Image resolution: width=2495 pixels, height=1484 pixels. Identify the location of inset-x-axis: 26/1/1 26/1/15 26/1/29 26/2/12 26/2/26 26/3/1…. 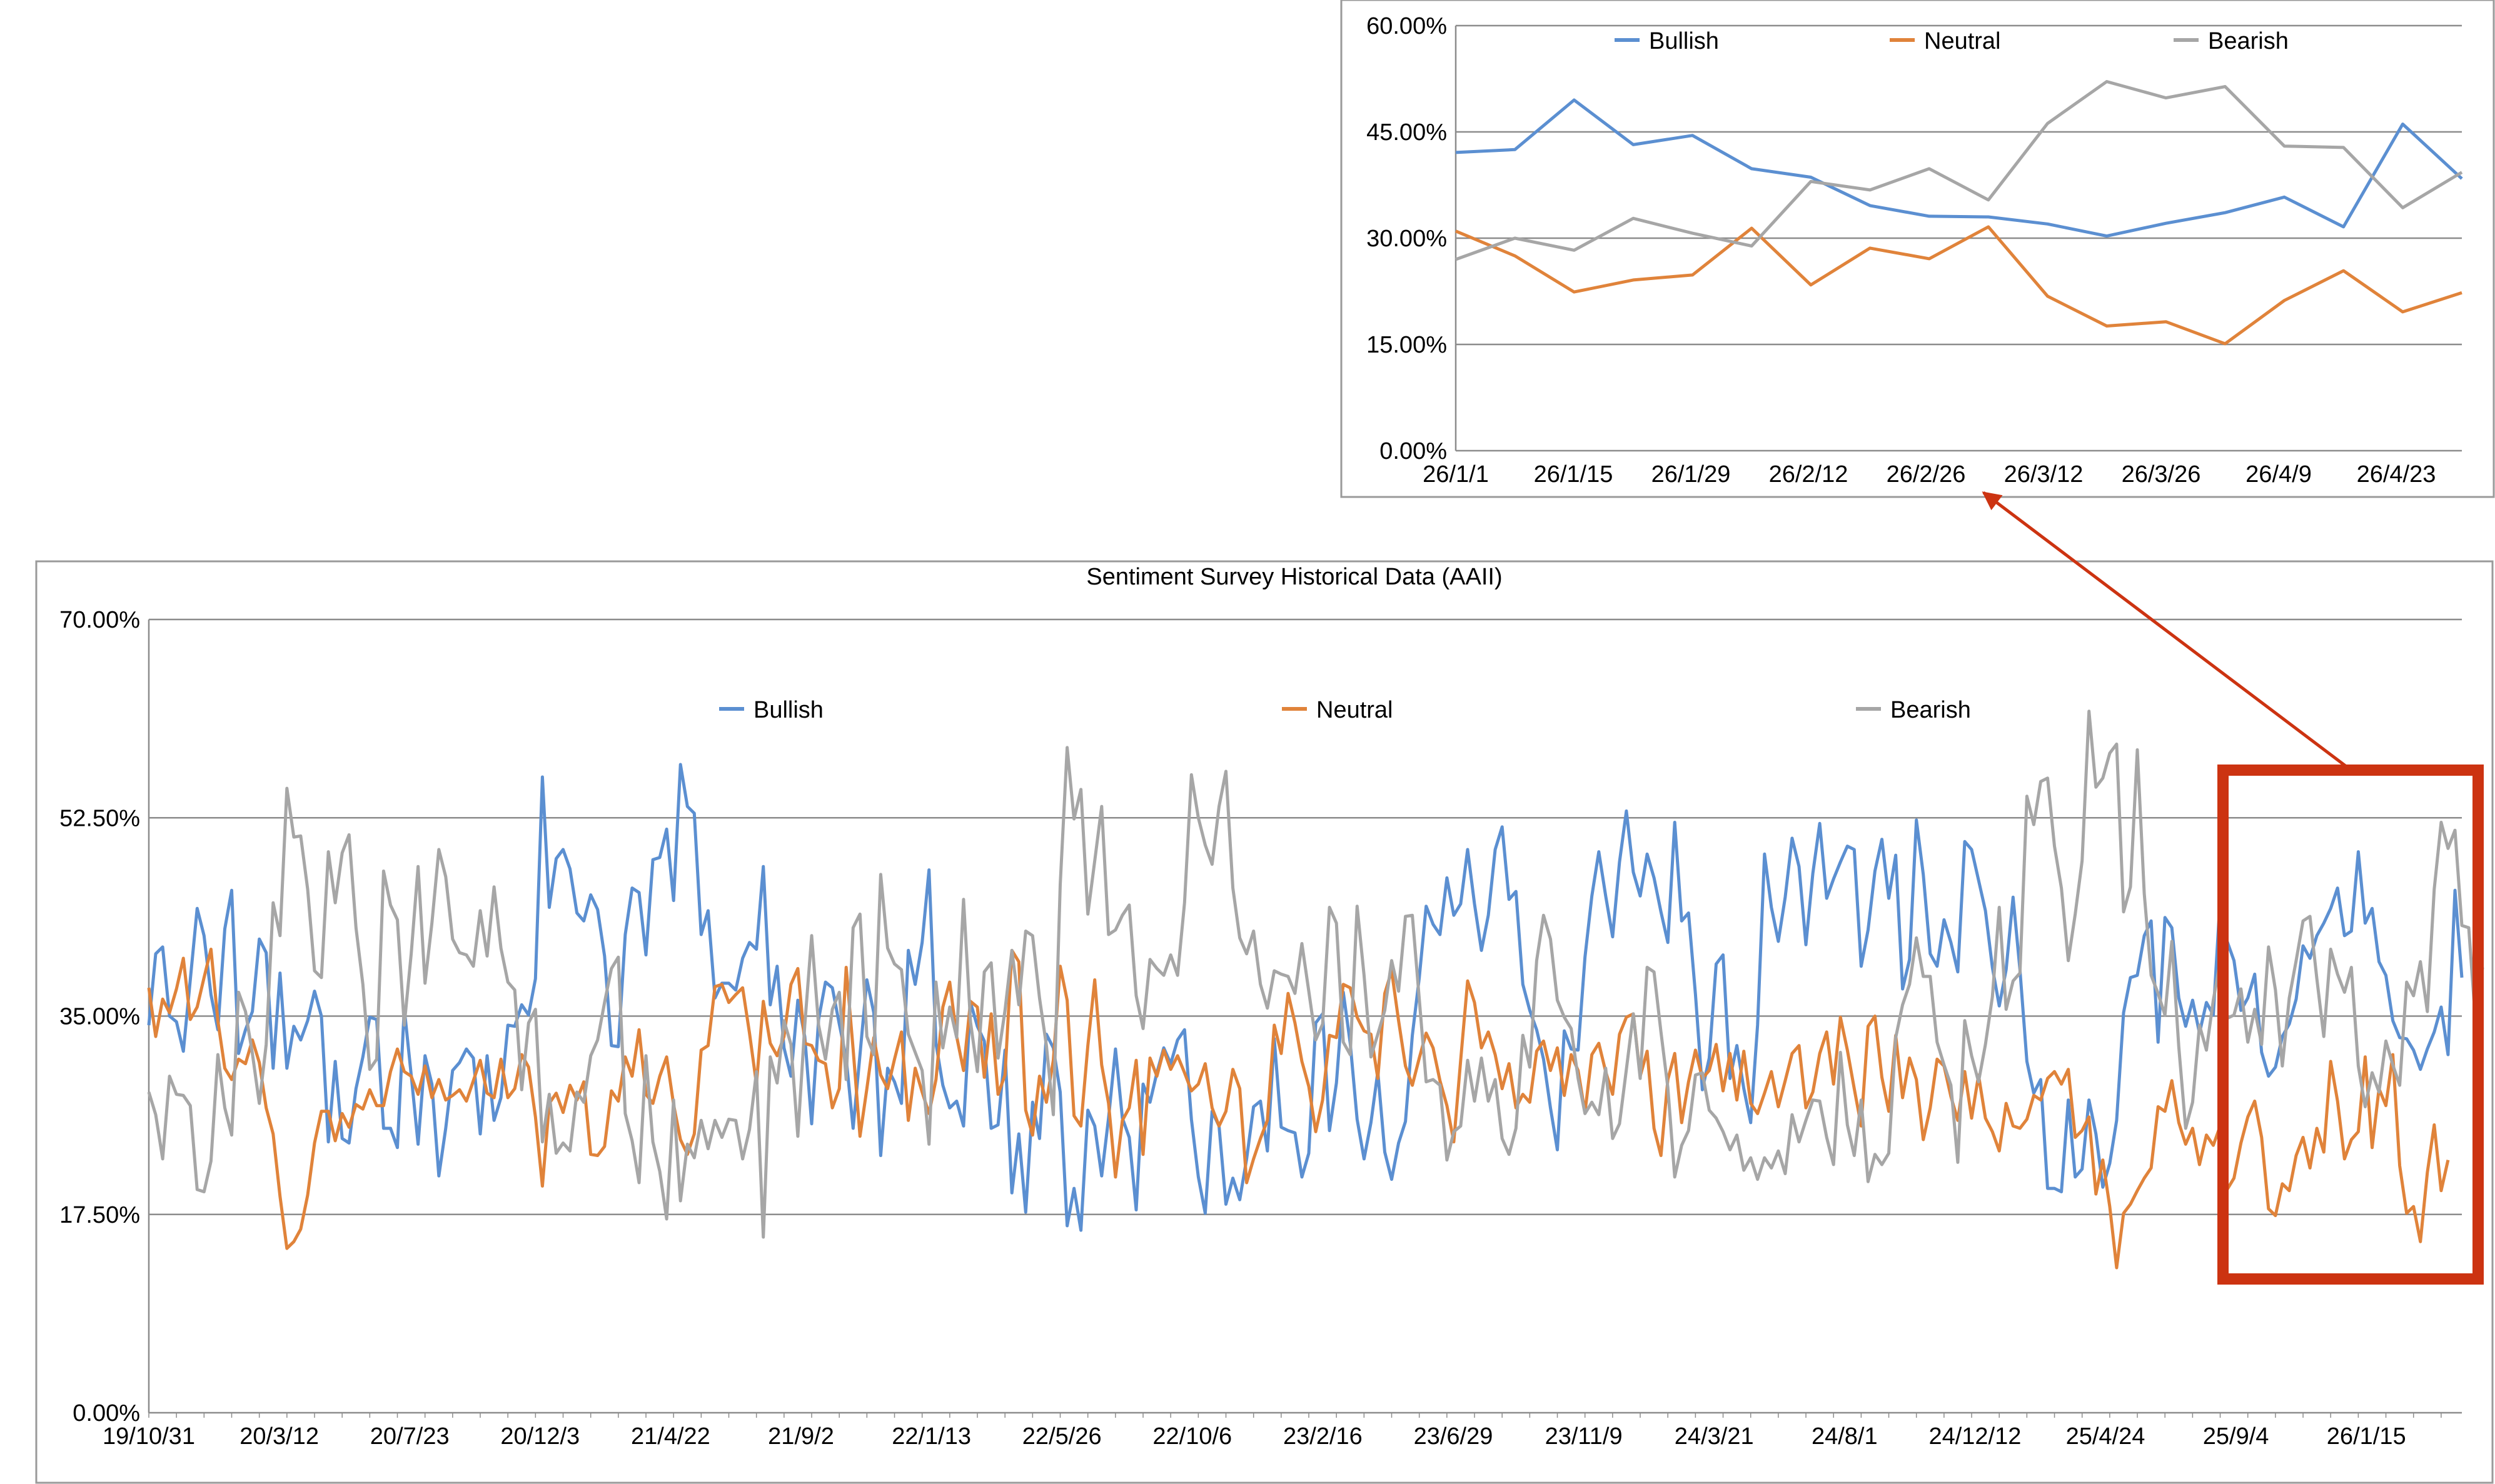
(1929, 475).